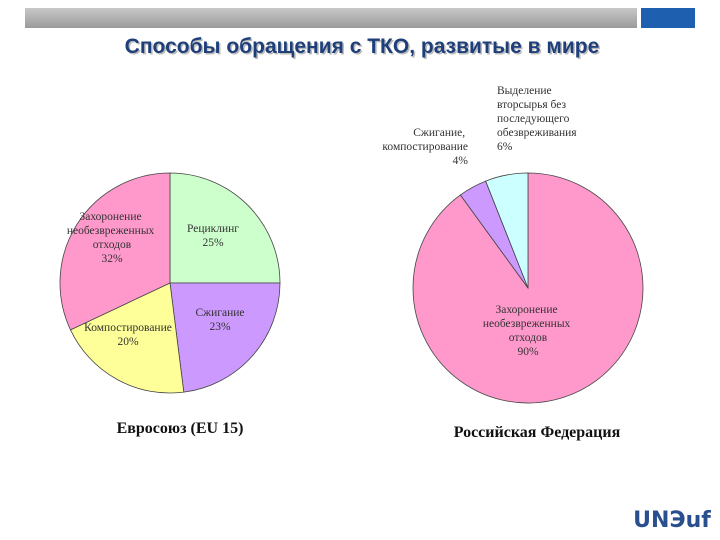 The width and height of the screenshot is (720, 540). Describe the element at coordinates (668, 18) in the screenshot. I see `top-accent` at that location.